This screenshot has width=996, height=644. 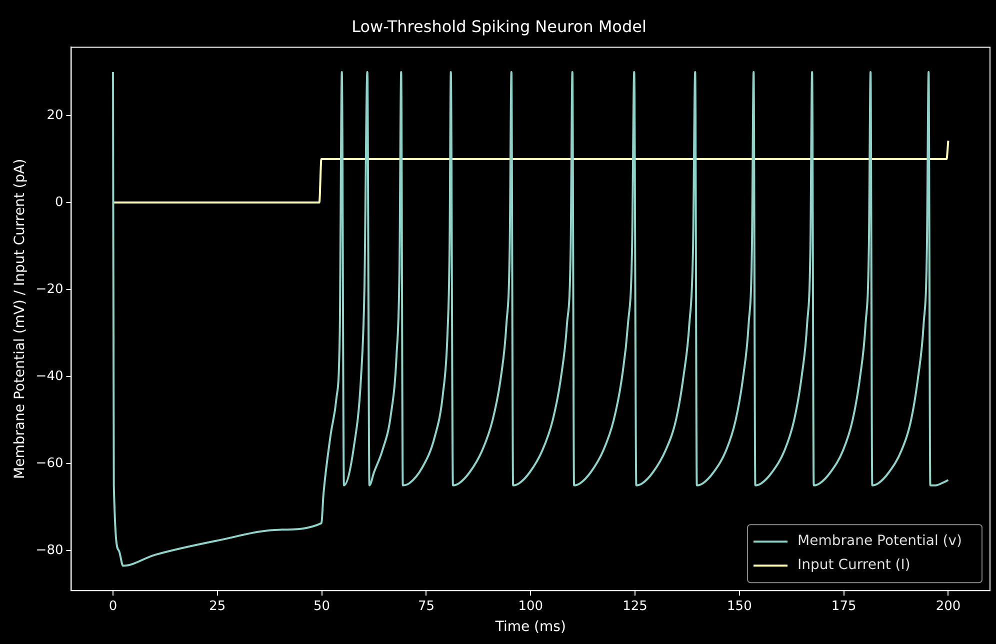 What do you see at coordinates (50, 289) in the screenshot?
I see `y-tick-label: −20` at bounding box center [50, 289].